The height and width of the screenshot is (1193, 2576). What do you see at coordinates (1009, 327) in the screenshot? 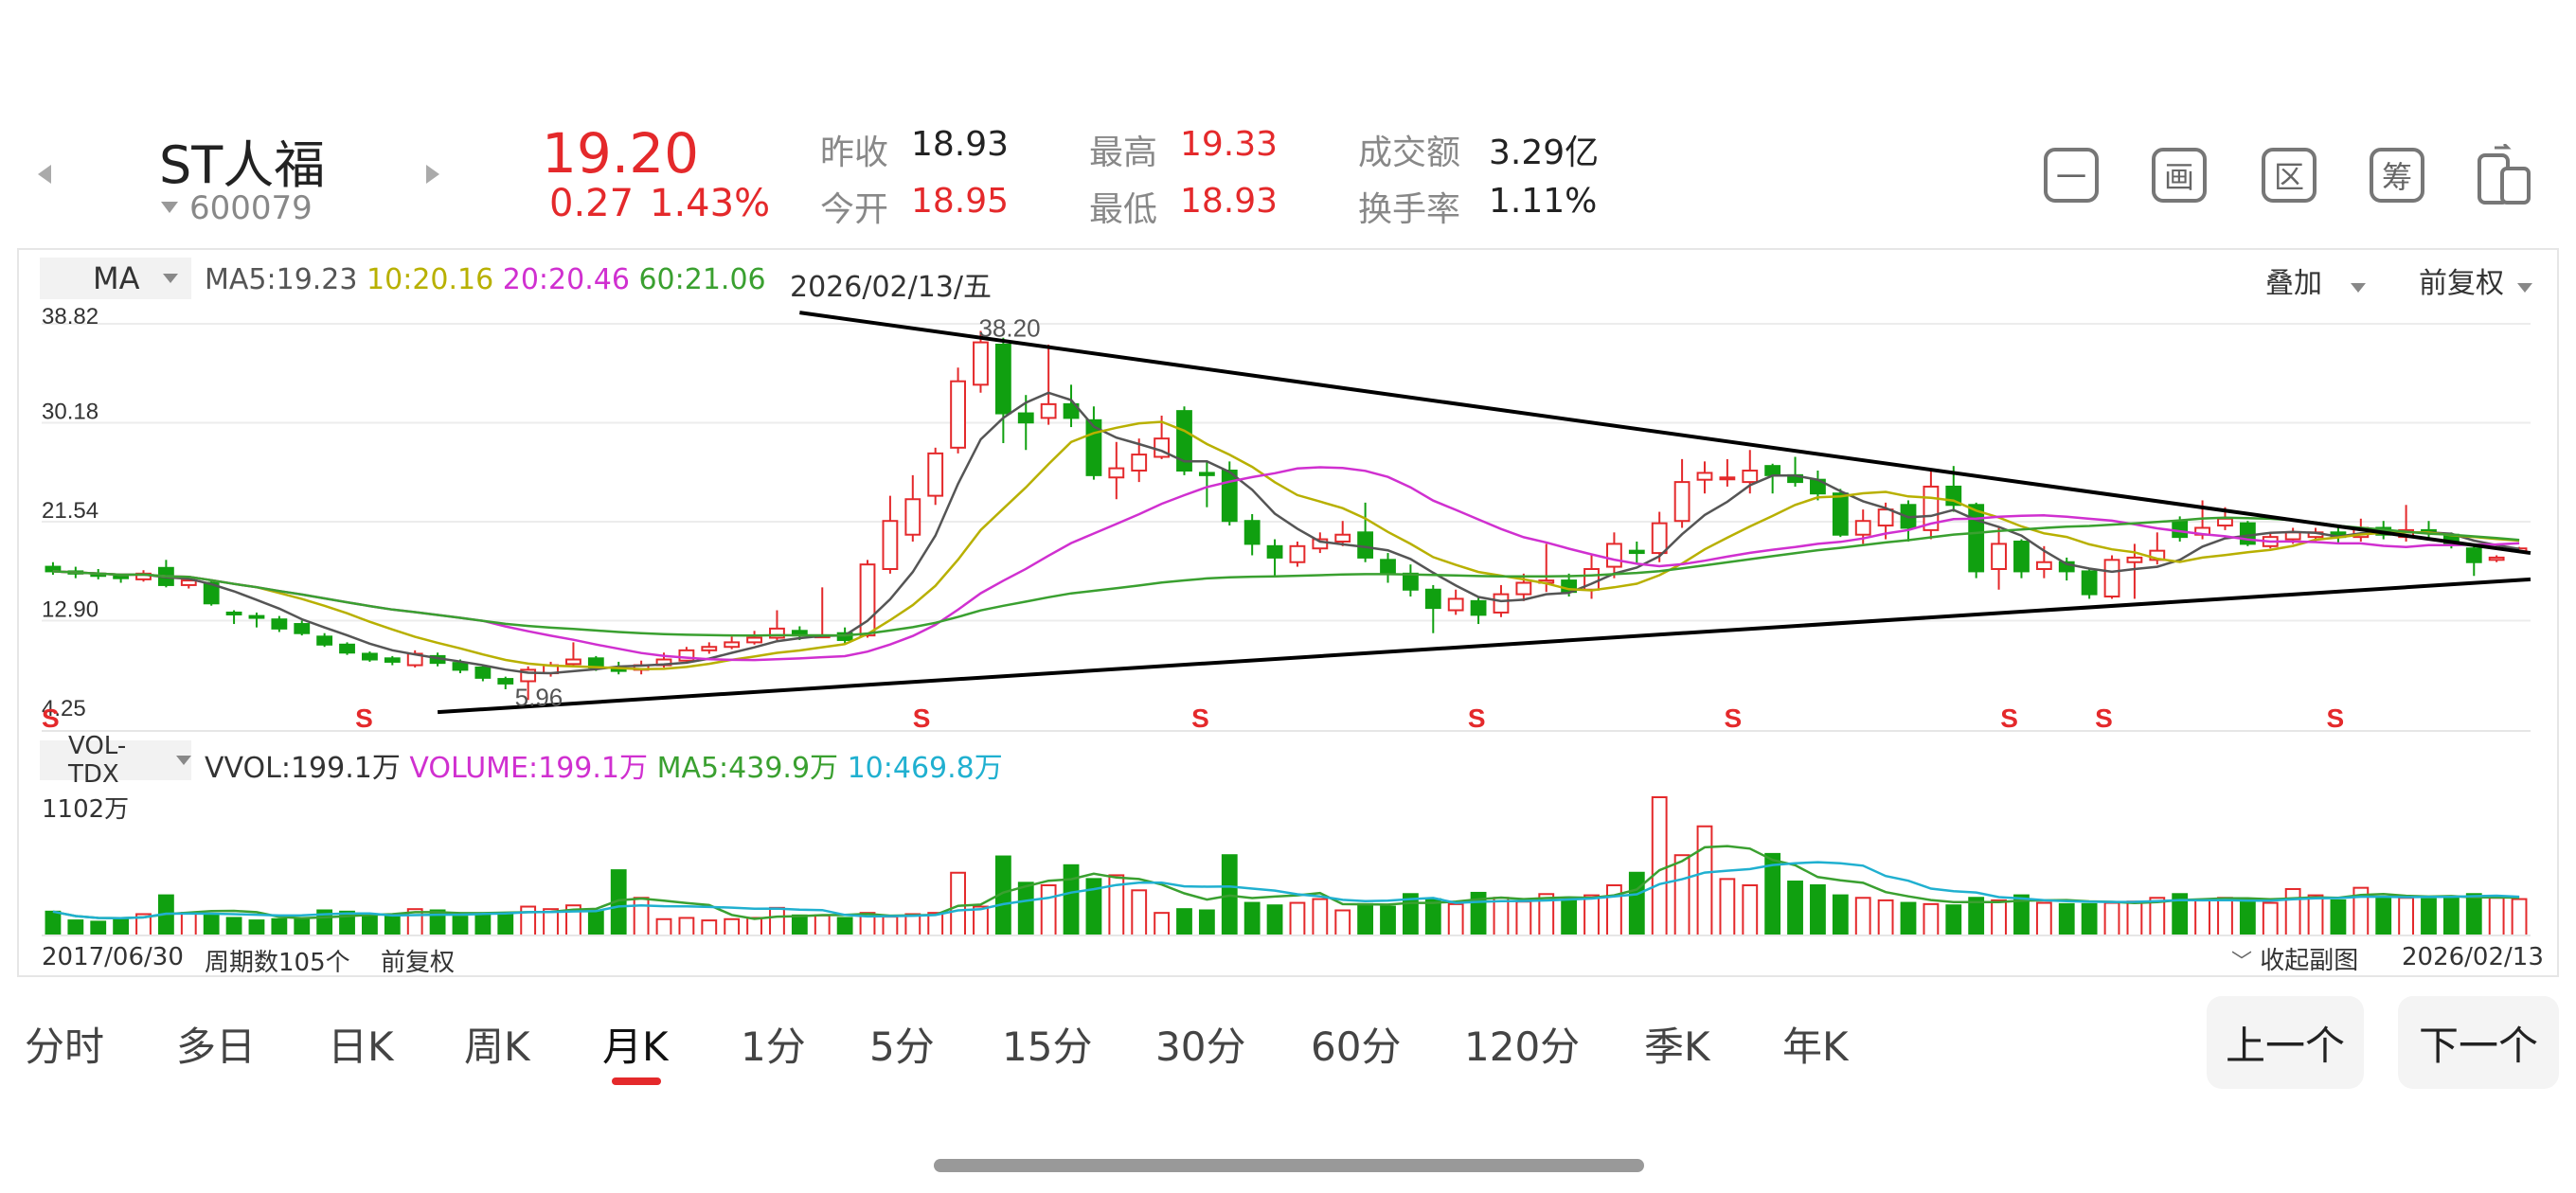
I see `max-price-label: 38.20` at bounding box center [1009, 327].